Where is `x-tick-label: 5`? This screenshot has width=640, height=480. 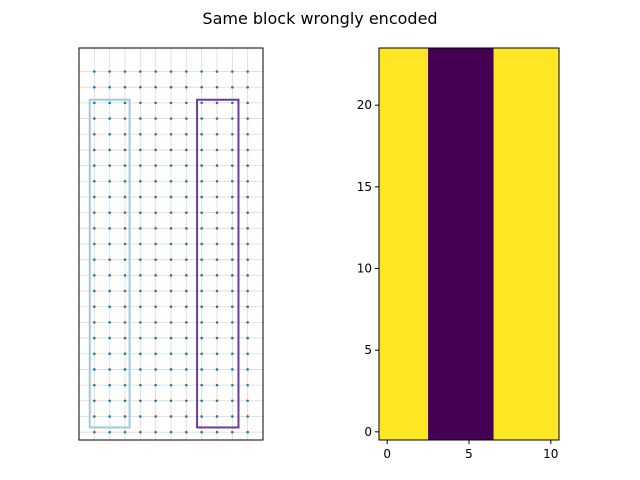 x-tick-label: 5 is located at coordinates (469, 454).